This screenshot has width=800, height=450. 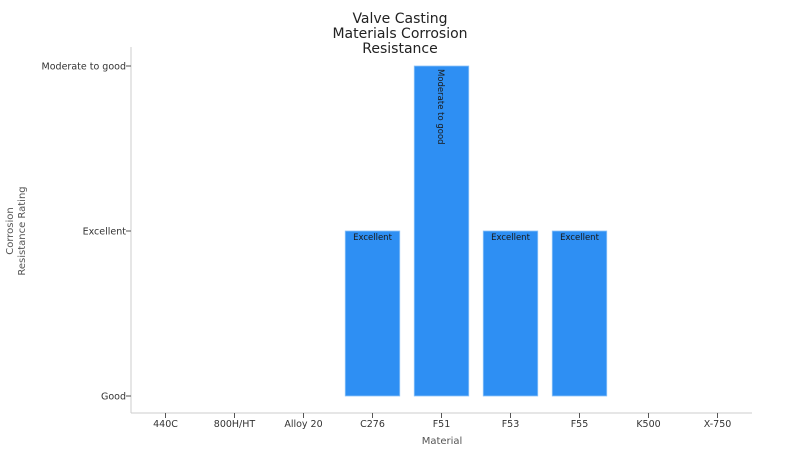 I want to click on y-tick-label: Excellent, so click(x=105, y=232).